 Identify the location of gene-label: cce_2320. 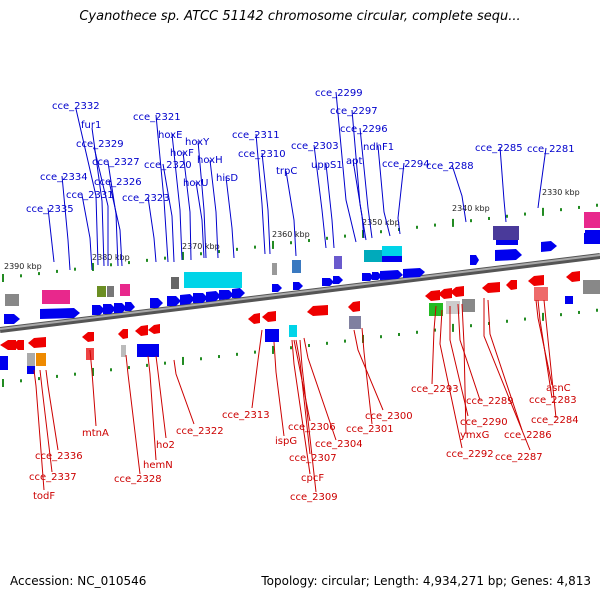
(168, 165).